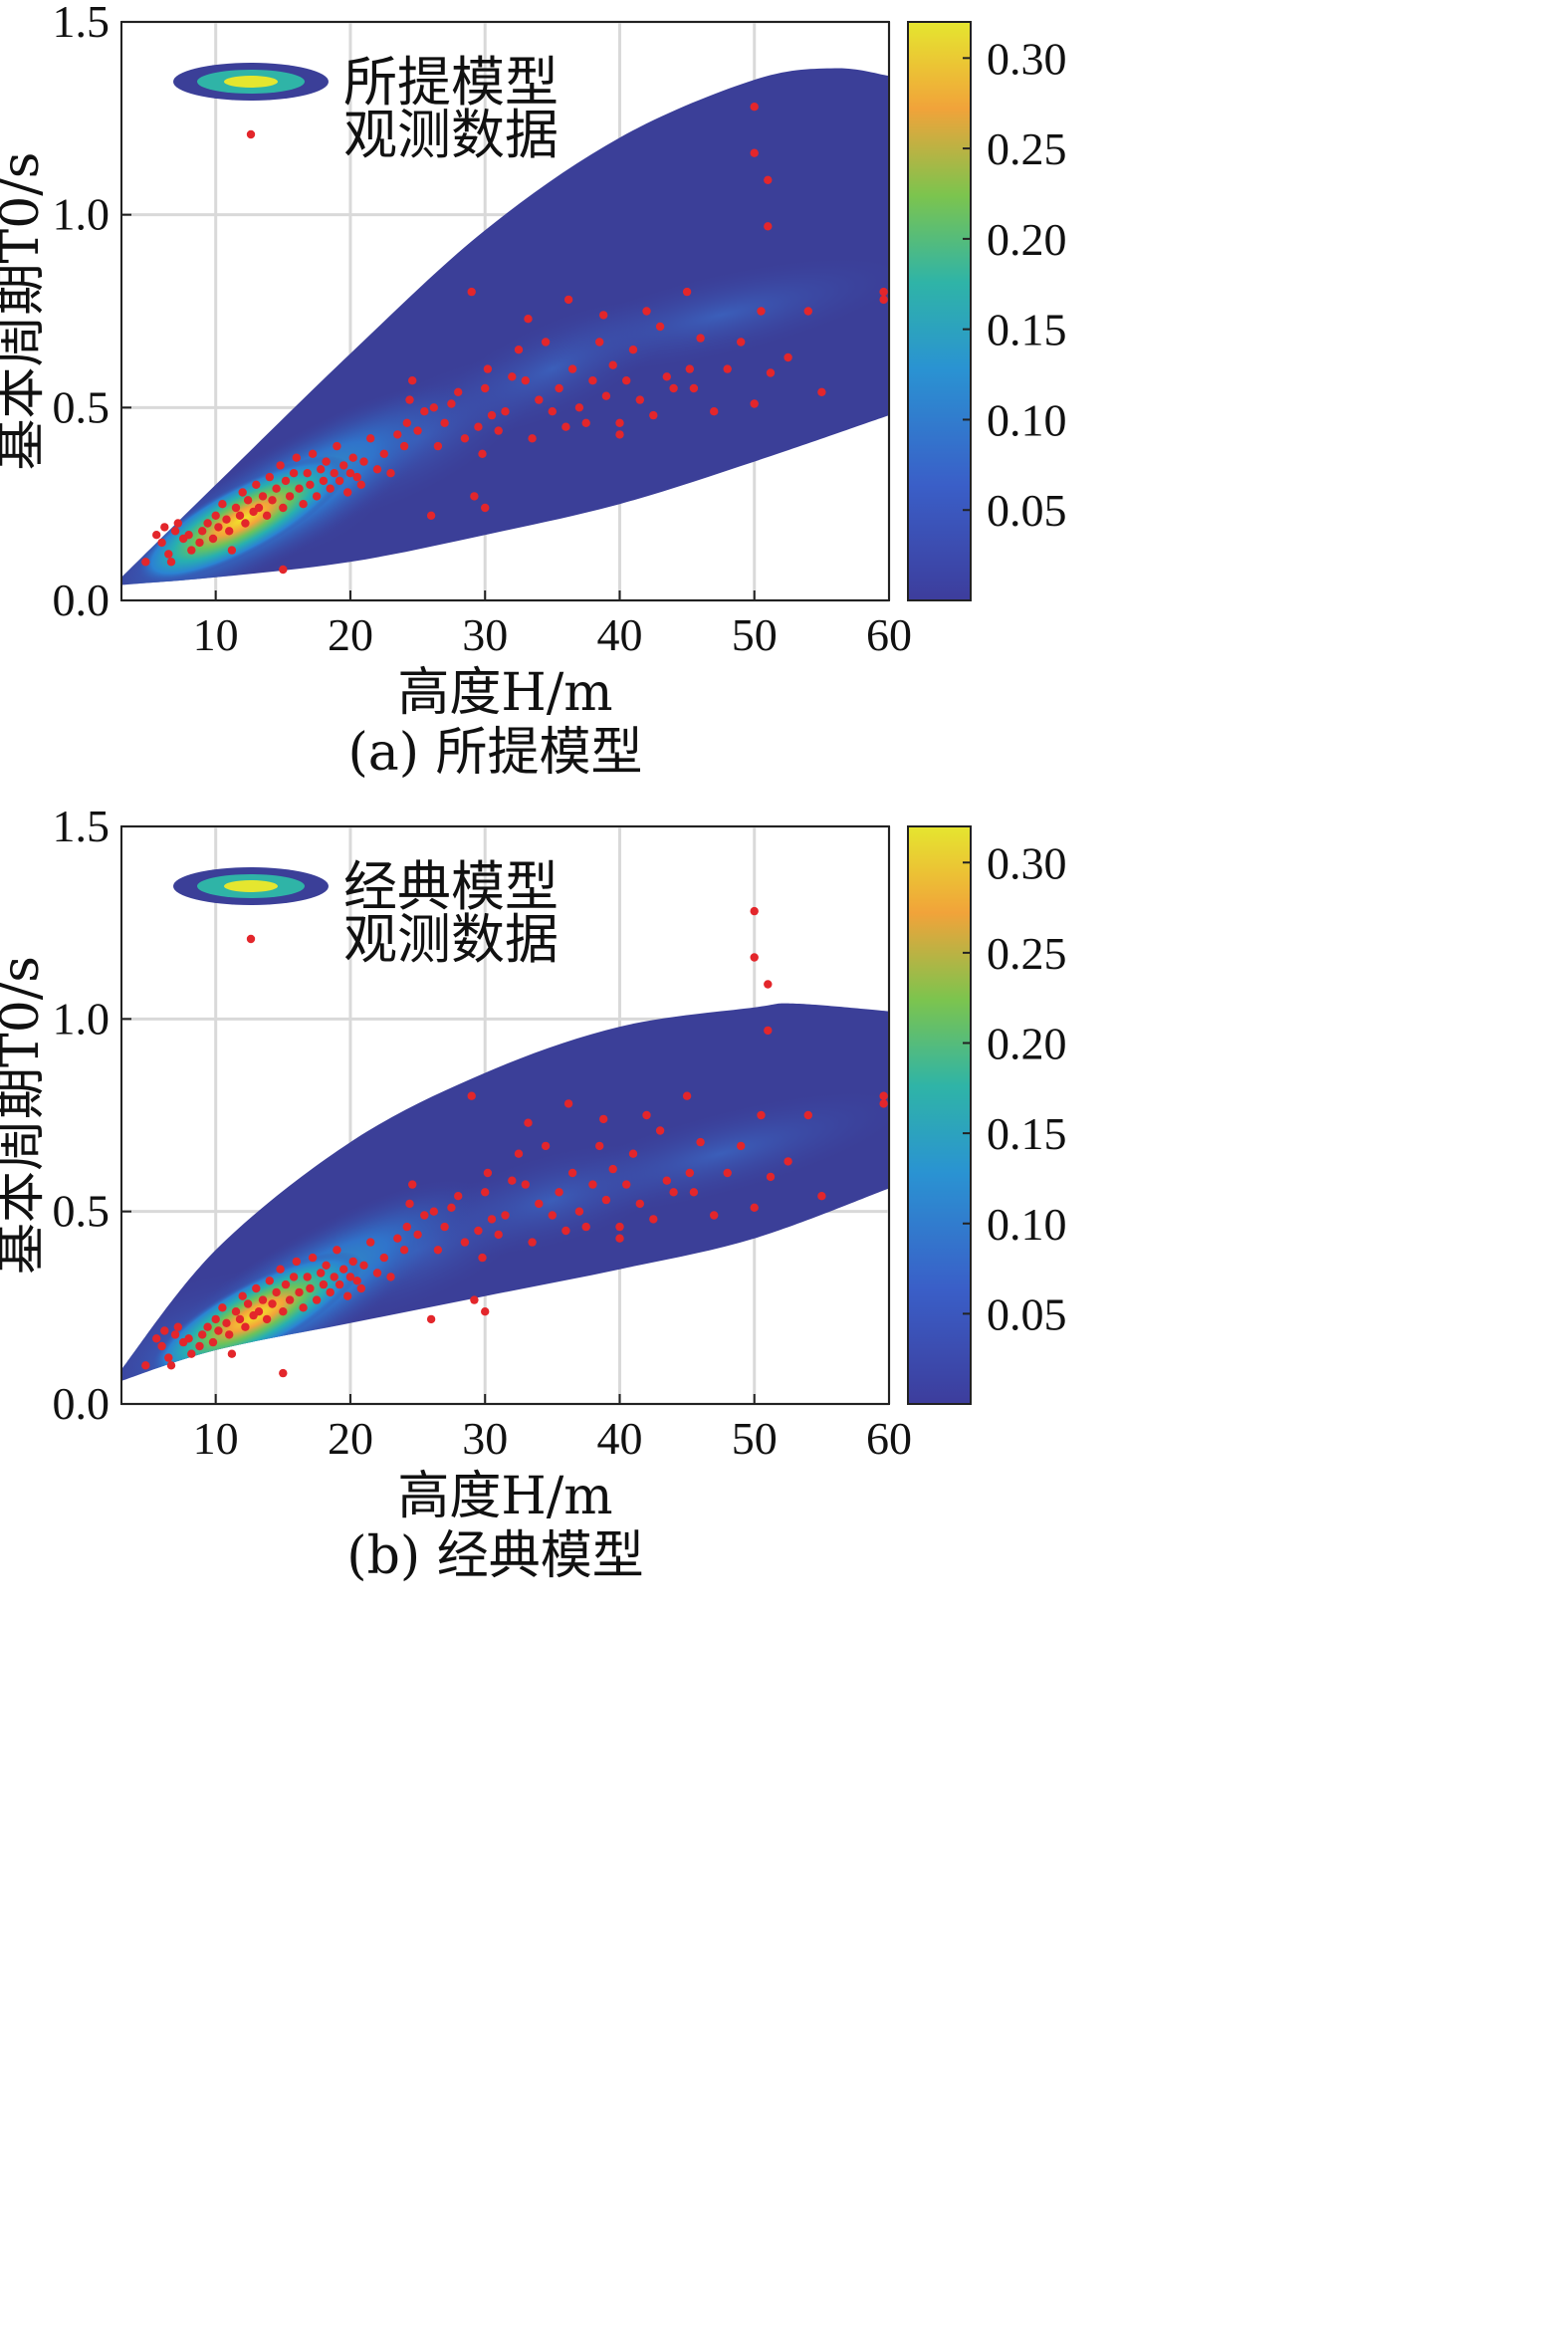 This screenshot has width=1568, height=2325. Describe the element at coordinates (505, 1115) in the screenshot. I see `axes-frame` at that location.